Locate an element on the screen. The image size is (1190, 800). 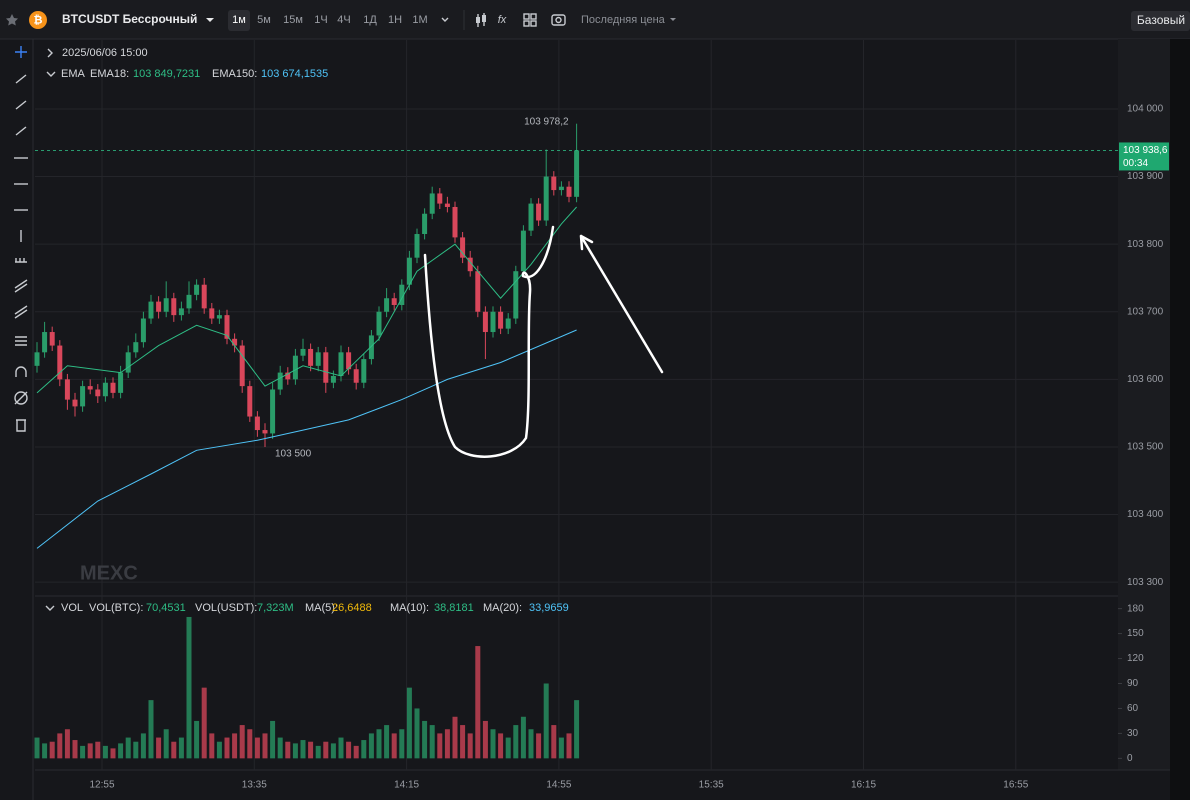
interval: 1Д is located at coordinates (370, 20).